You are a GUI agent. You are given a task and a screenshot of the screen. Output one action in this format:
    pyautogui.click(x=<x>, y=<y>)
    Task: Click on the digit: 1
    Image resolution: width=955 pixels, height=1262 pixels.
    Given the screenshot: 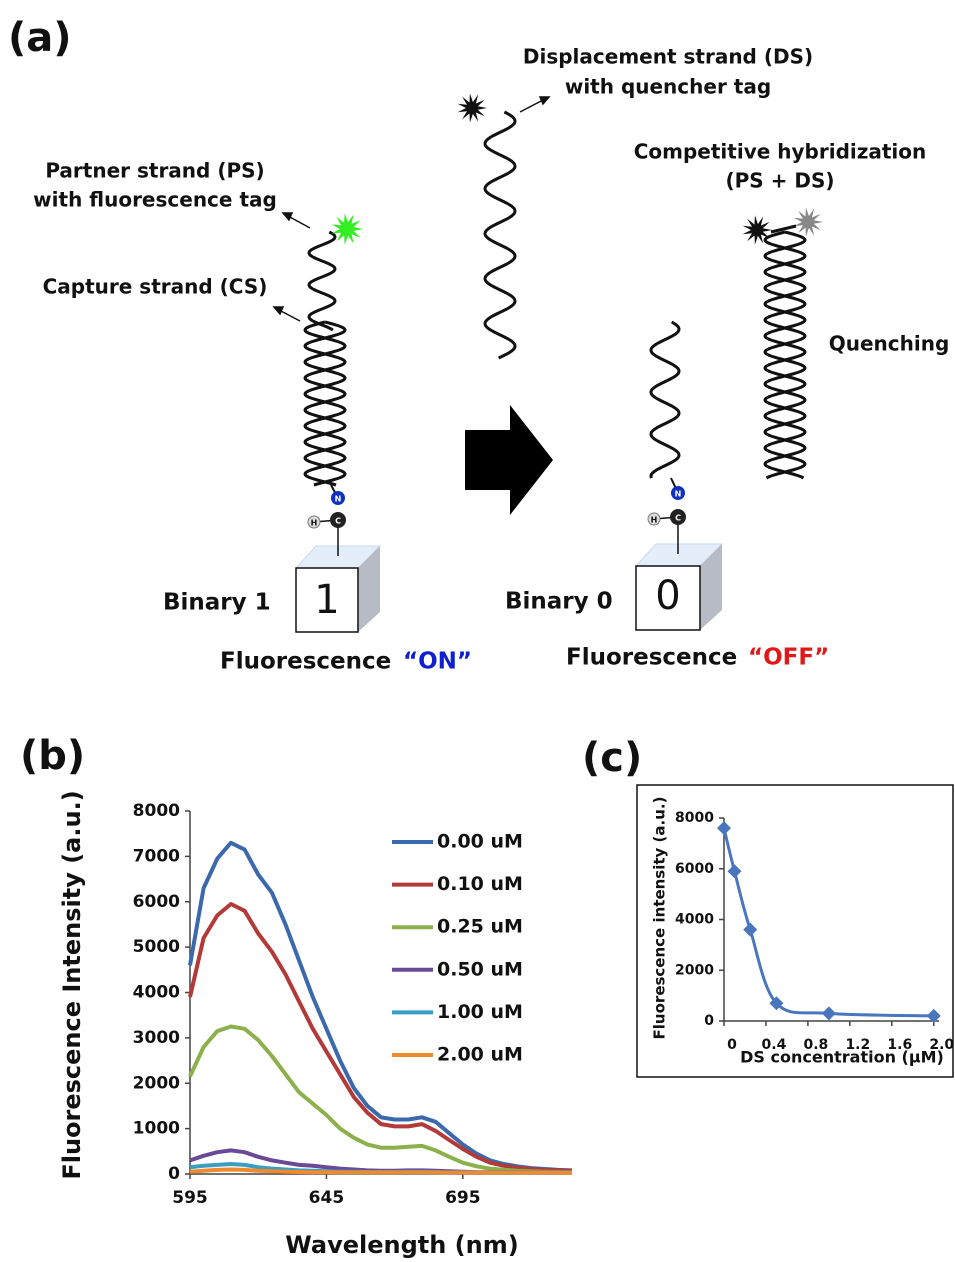 What is the action you would take?
    pyautogui.click(x=326, y=600)
    